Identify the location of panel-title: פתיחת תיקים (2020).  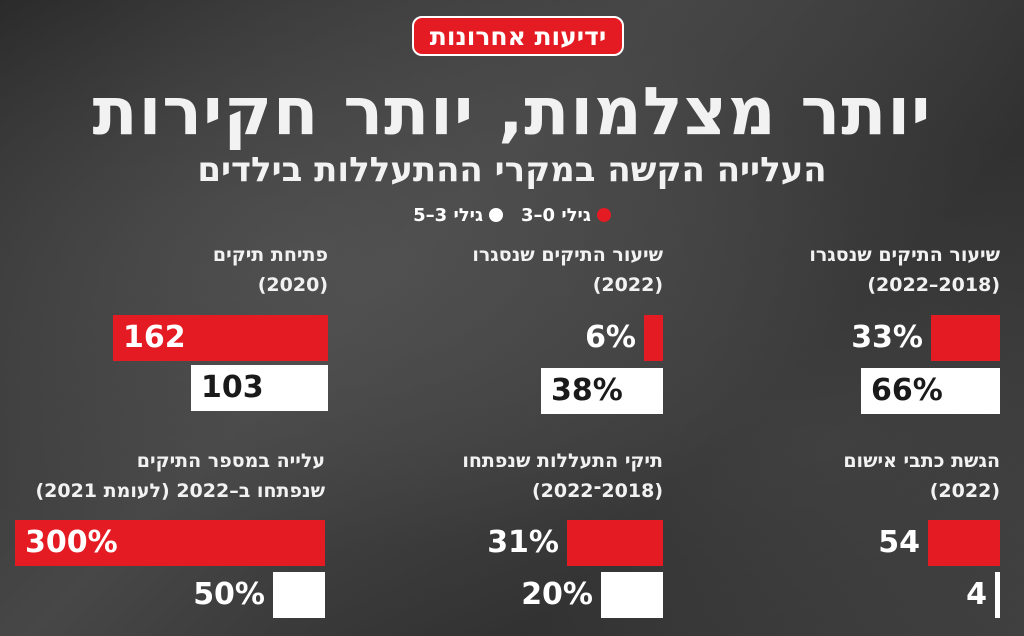
(164, 270).